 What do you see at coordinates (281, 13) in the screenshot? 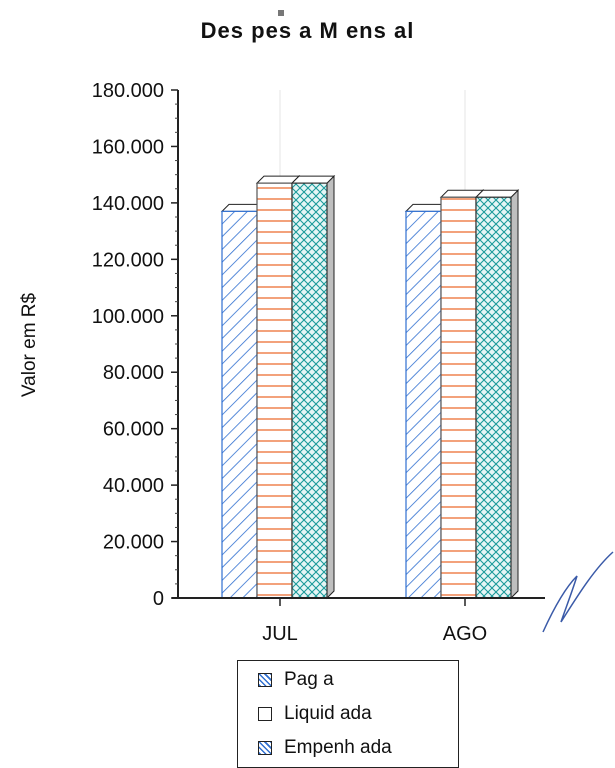
I see `title-mark` at bounding box center [281, 13].